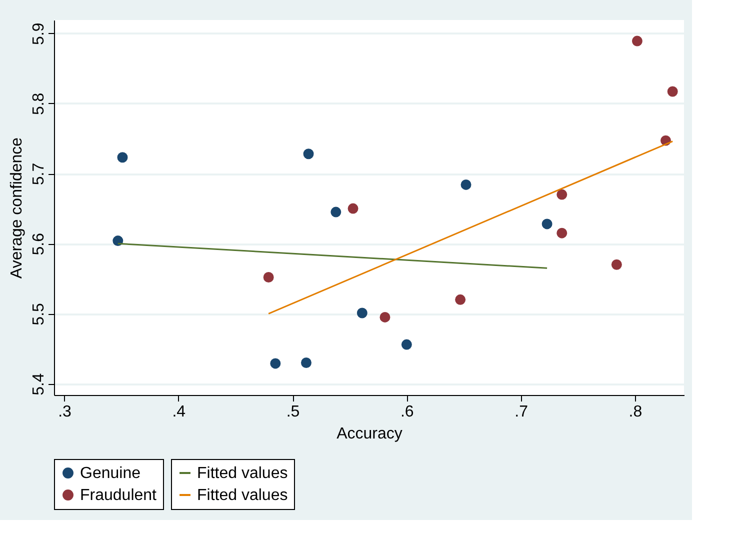  What do you see at coordinates (110, 473) in the screenshot?
I see `legend-label: Genuine` at bounding box center [110, 473].